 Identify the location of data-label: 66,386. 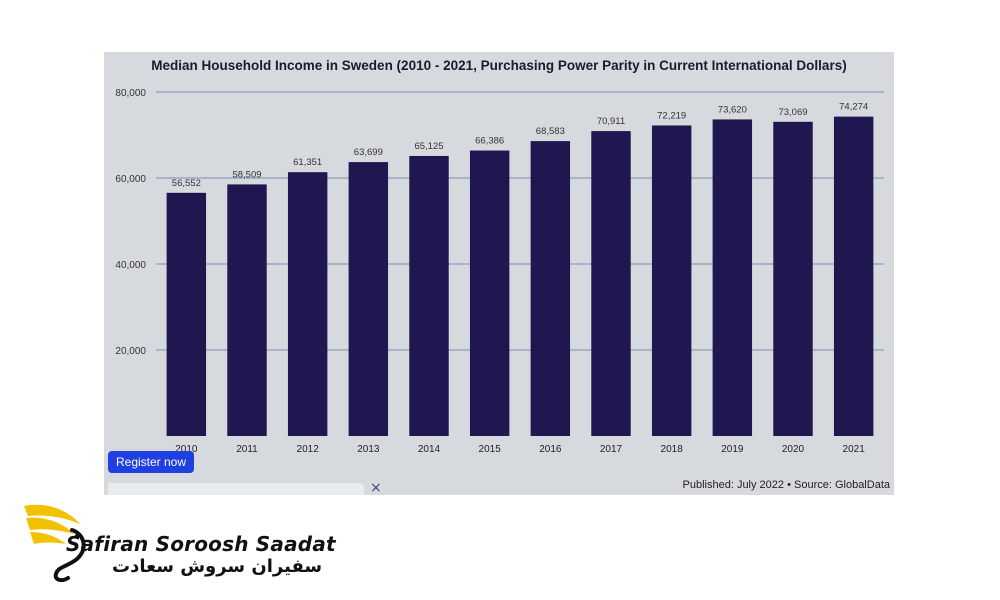
(489, 141).